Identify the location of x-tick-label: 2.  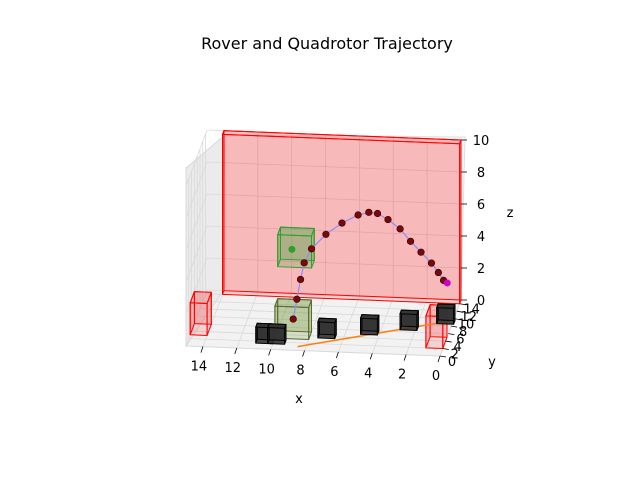
(402, 375).